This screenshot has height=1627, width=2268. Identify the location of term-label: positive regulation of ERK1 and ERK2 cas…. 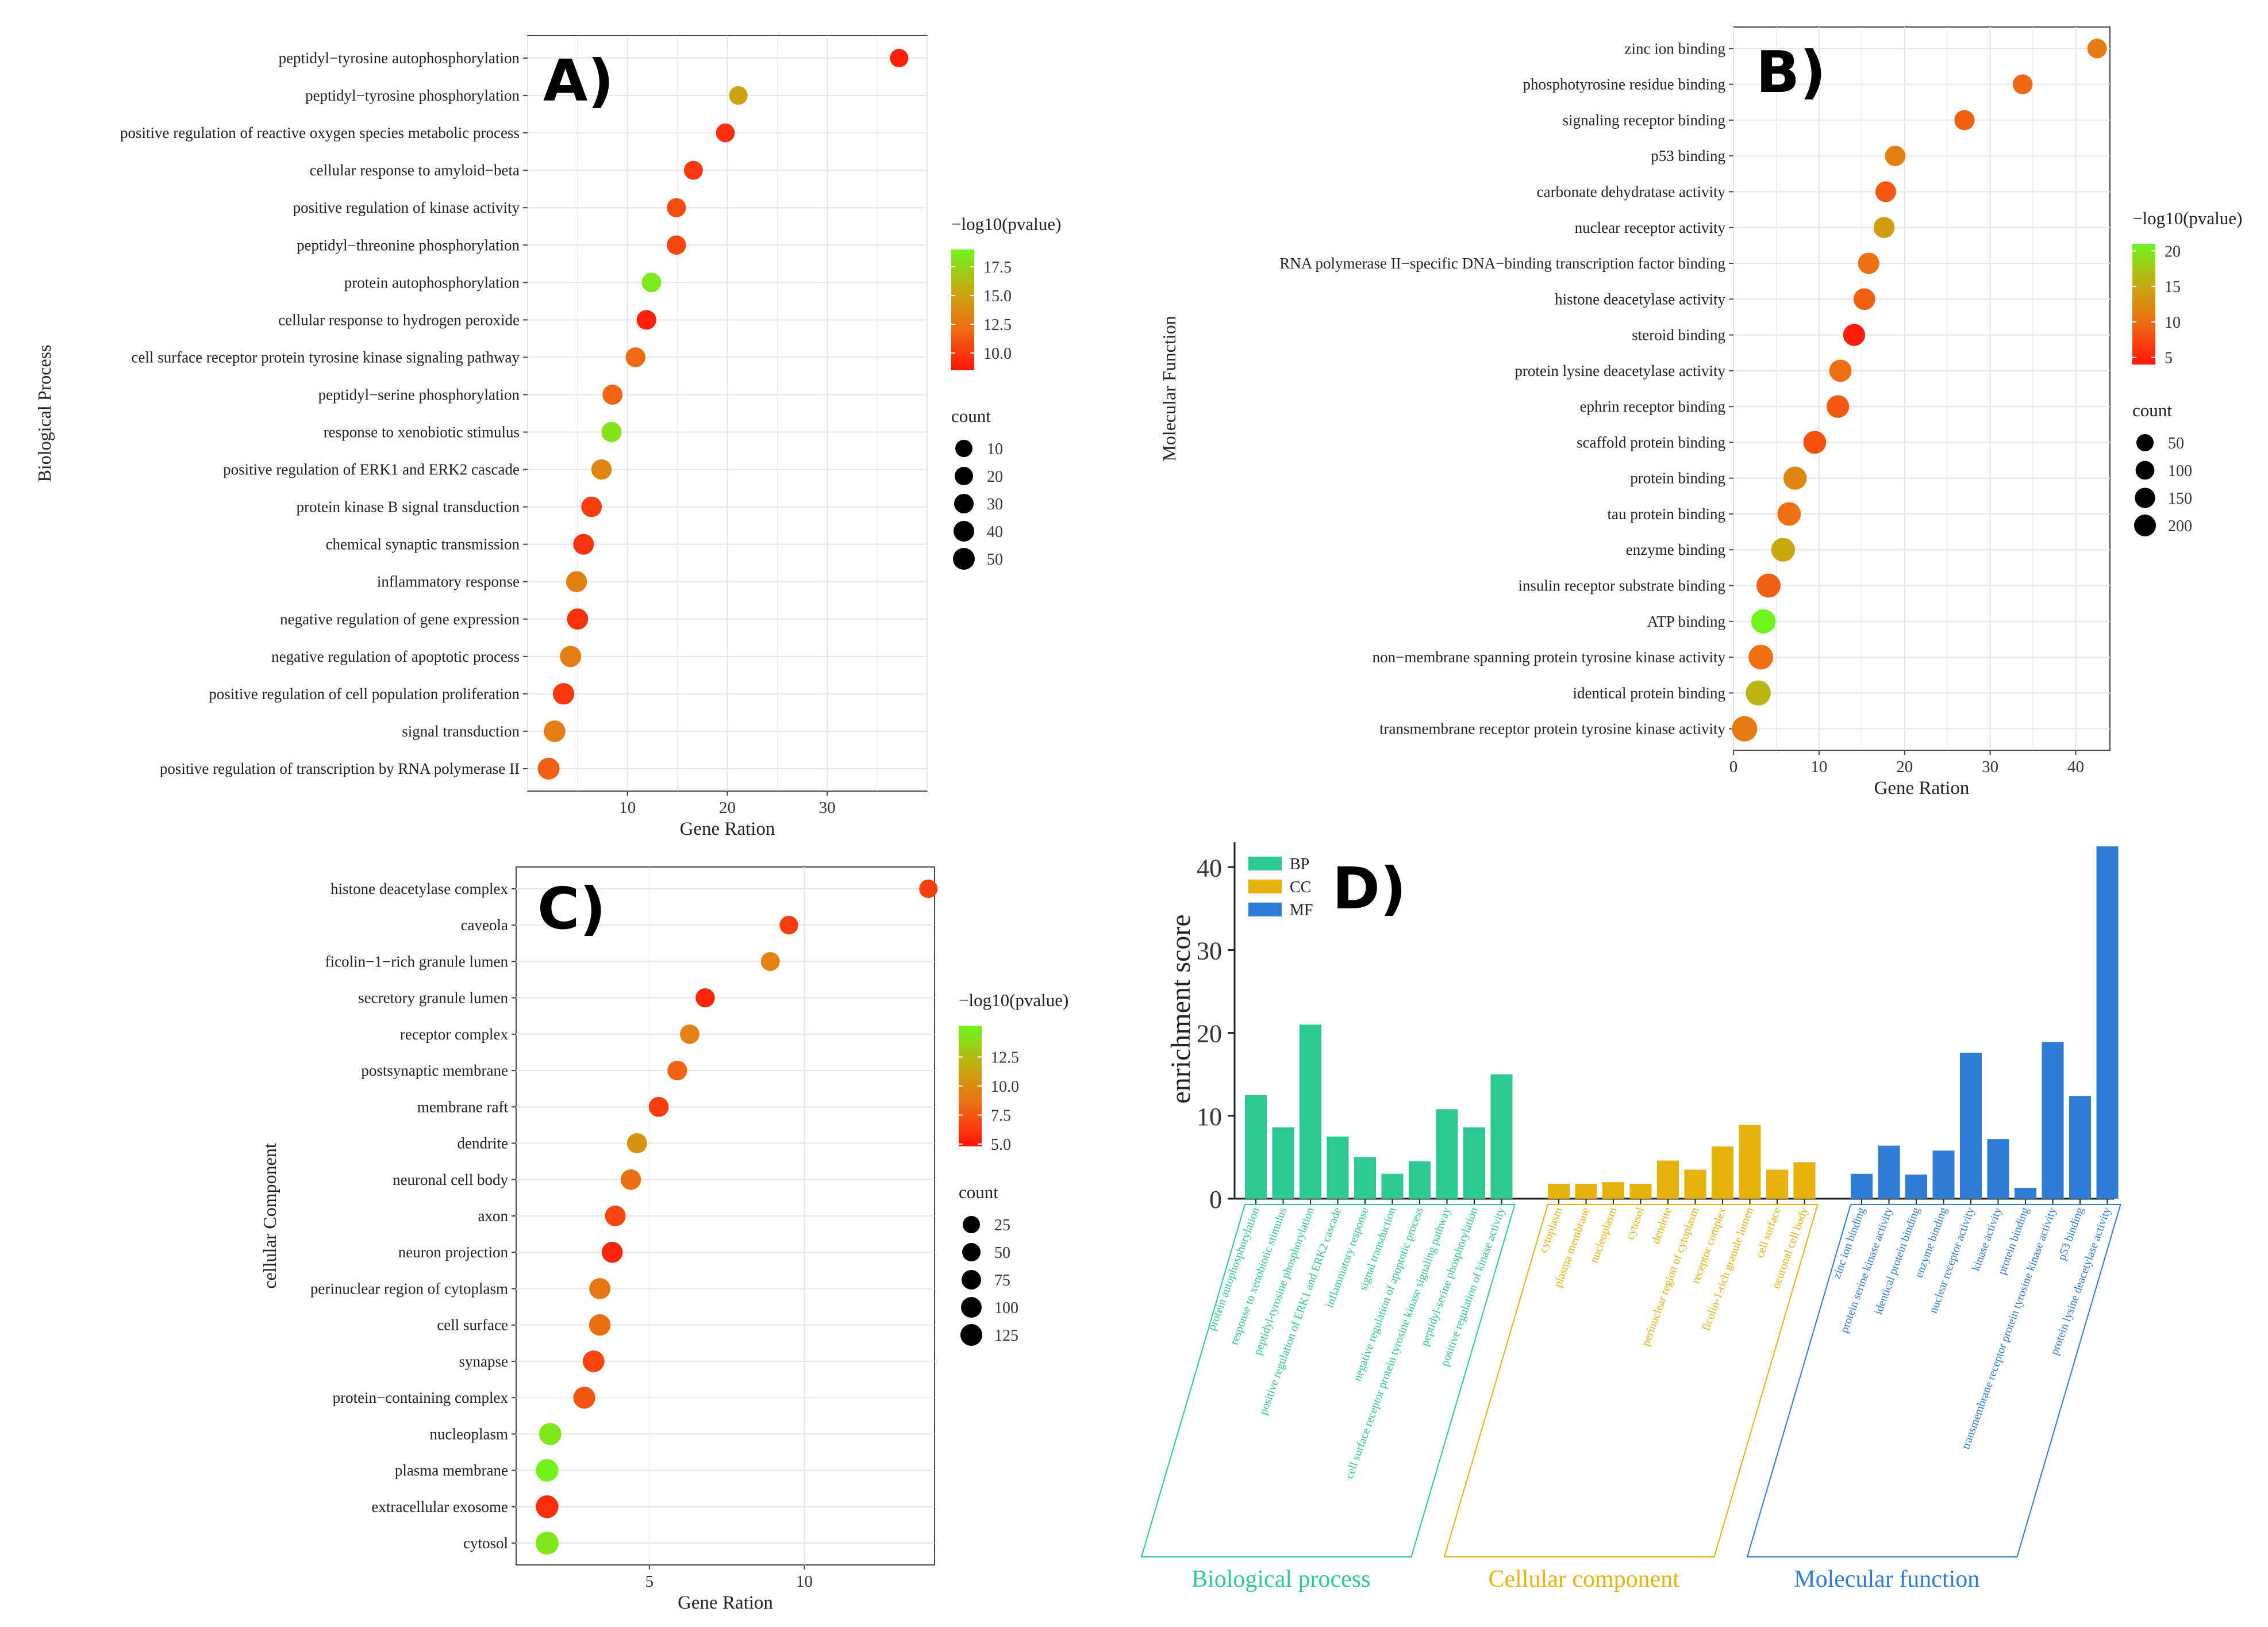
(371, 469).